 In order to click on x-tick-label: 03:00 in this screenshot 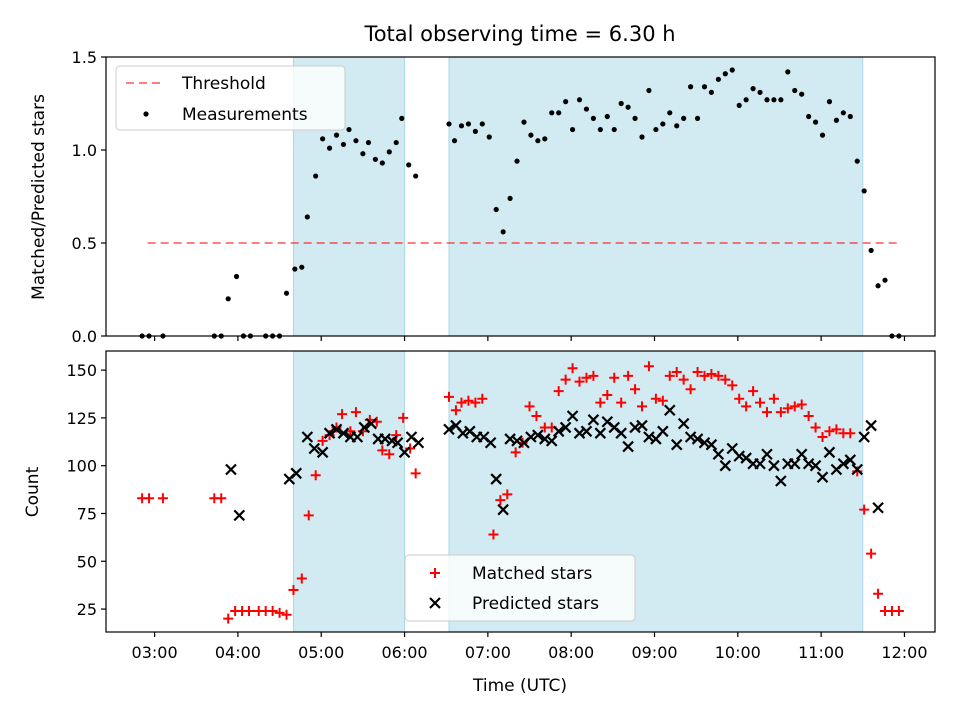, I will do `click(155, 652)`.